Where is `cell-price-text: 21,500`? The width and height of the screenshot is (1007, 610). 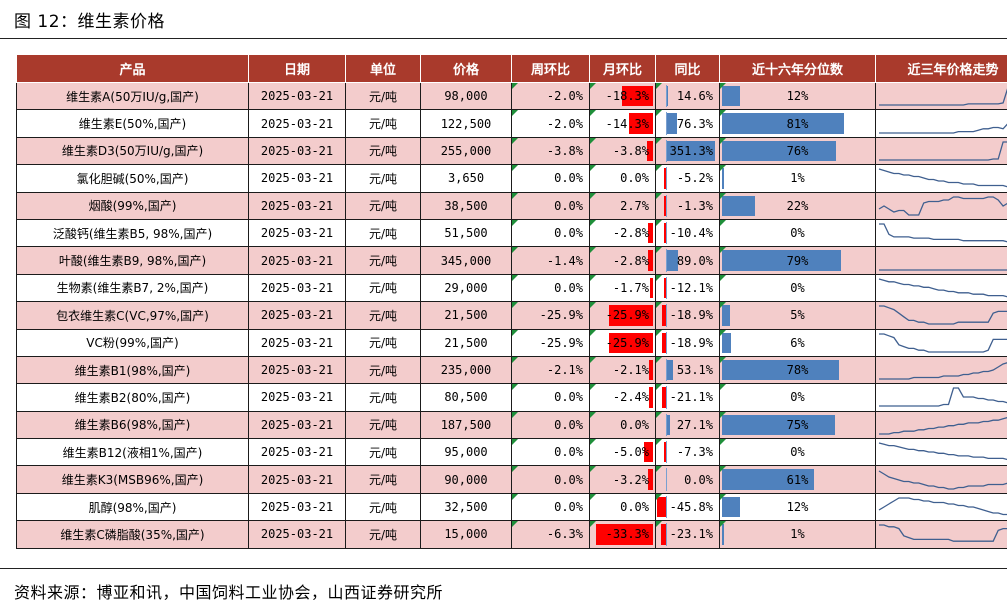
cell-price-text: 21,500 is located at coordinates (466, 315).